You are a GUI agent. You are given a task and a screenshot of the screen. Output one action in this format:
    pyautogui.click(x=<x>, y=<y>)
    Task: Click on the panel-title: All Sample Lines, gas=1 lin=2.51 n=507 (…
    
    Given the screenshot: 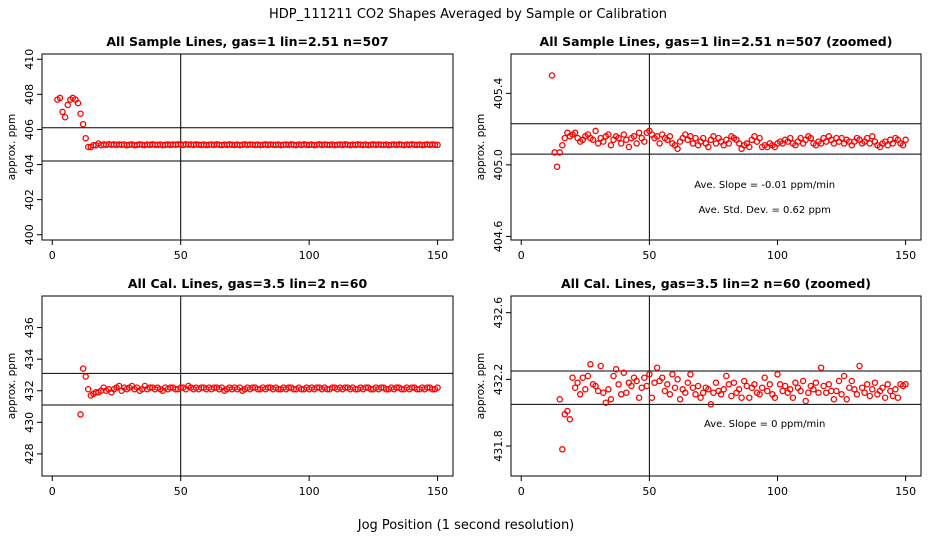 What is the action you would take?
    pyautogui.click(x=716, y=41)
    